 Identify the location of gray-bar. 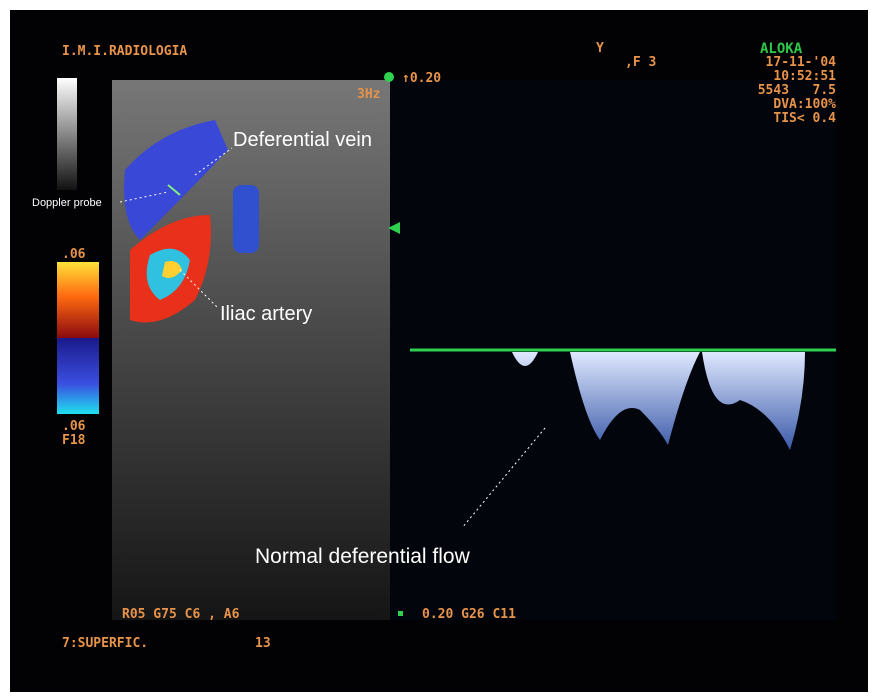
(67, 134).